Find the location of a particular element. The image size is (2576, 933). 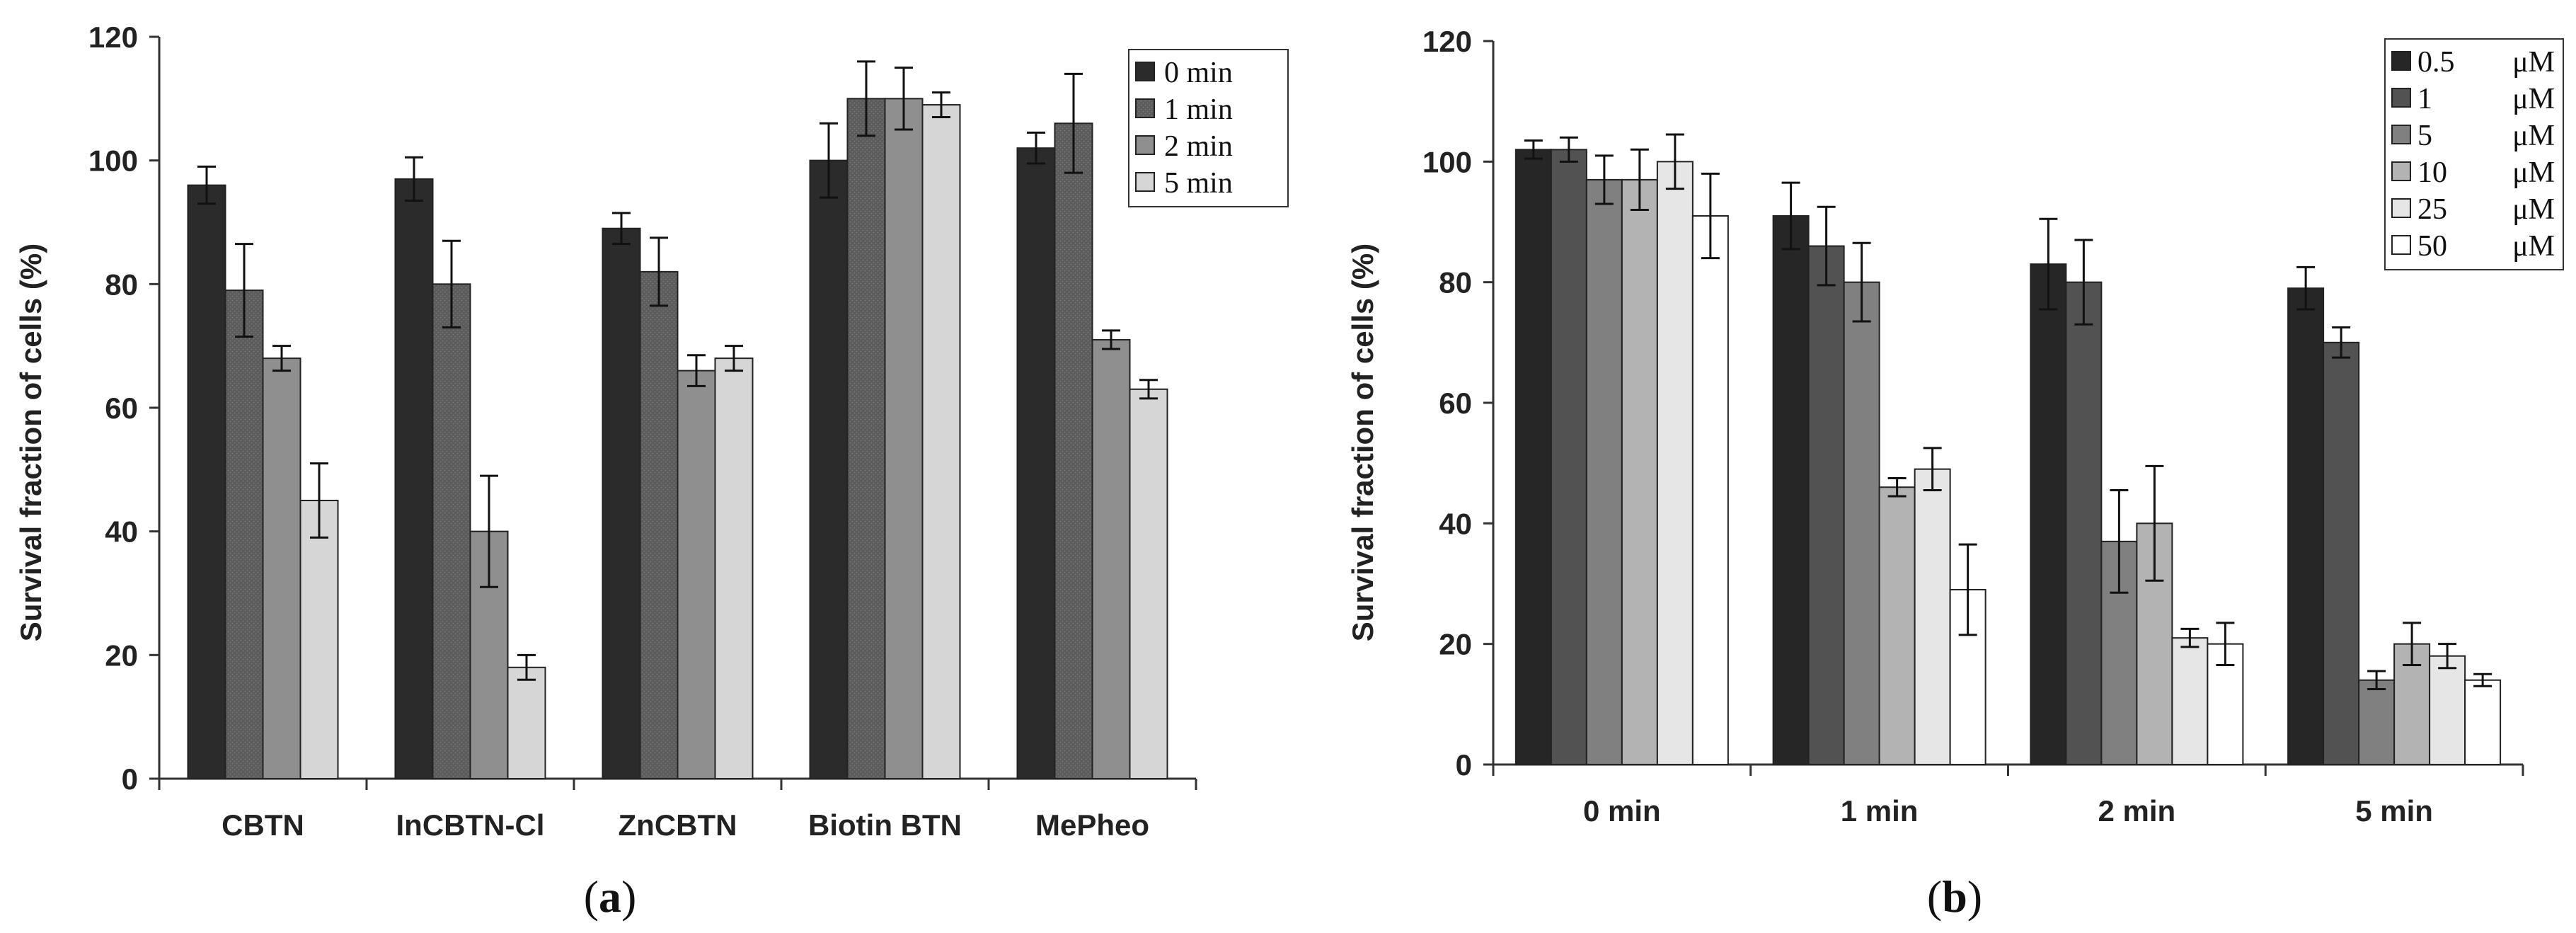

chart-a-y-tick-label: 0 is located at coordinates (130, 779).